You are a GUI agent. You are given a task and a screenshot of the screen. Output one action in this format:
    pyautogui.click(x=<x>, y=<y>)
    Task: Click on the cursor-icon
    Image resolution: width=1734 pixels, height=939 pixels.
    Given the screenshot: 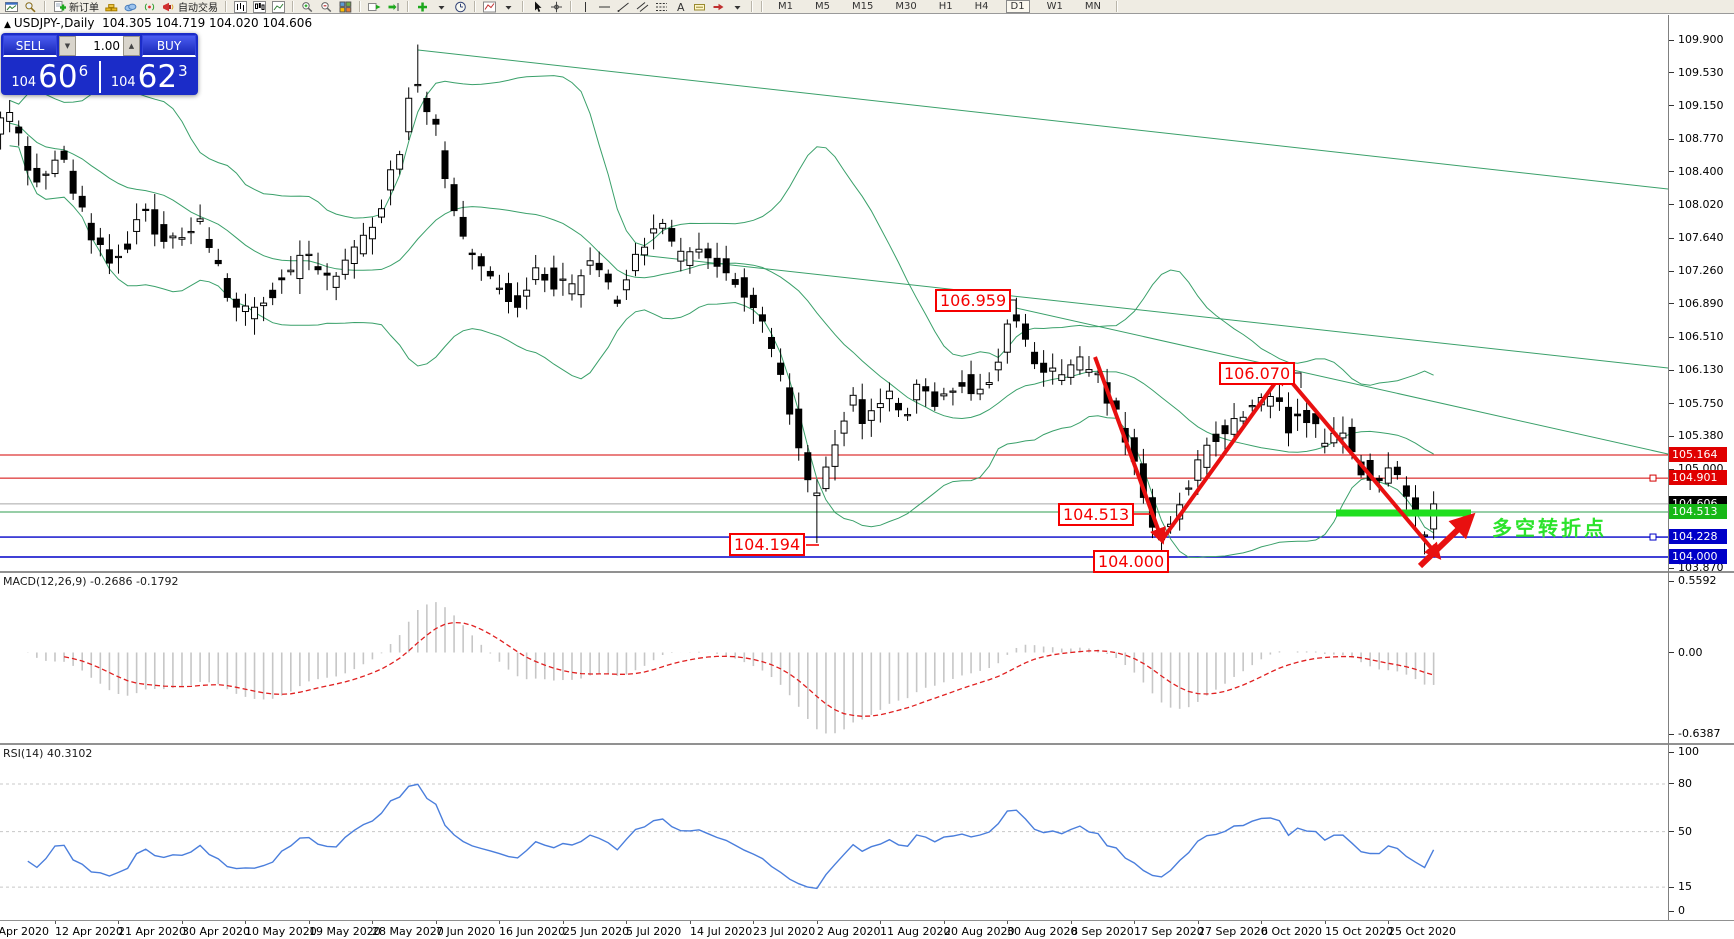 What is the action you would take?
    pyautogui.click(x=537, y=6)
    